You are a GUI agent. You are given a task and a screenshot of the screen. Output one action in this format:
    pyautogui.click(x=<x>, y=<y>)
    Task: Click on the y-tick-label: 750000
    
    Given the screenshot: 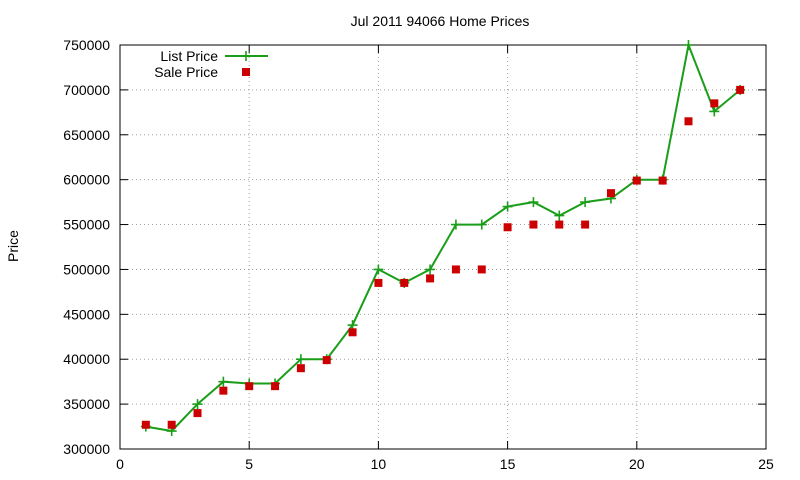 What is the action you would take?
    pyautogui.click(x=86, y=45)
    